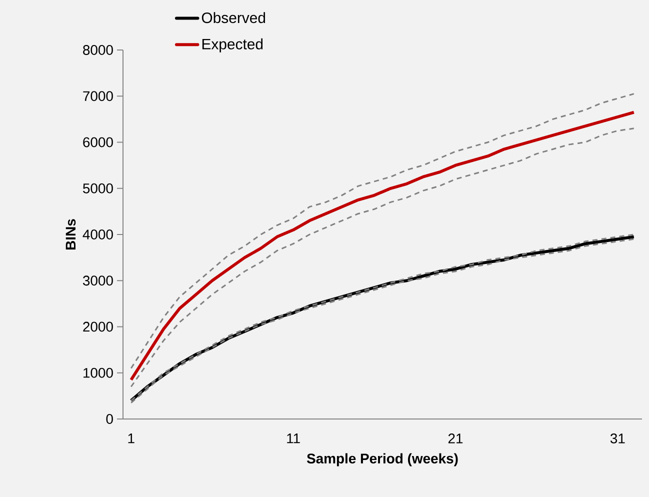  Describe the element at coordinates (232, 45) in the screenshot. I see `legend-label: Expected` at that location.